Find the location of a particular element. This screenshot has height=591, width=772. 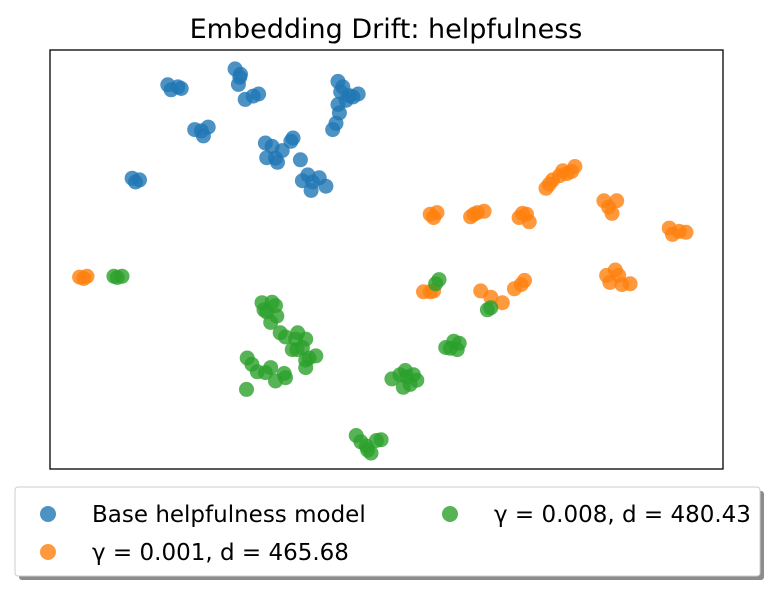

legend-marker-base is located at coordinates (48, 514).